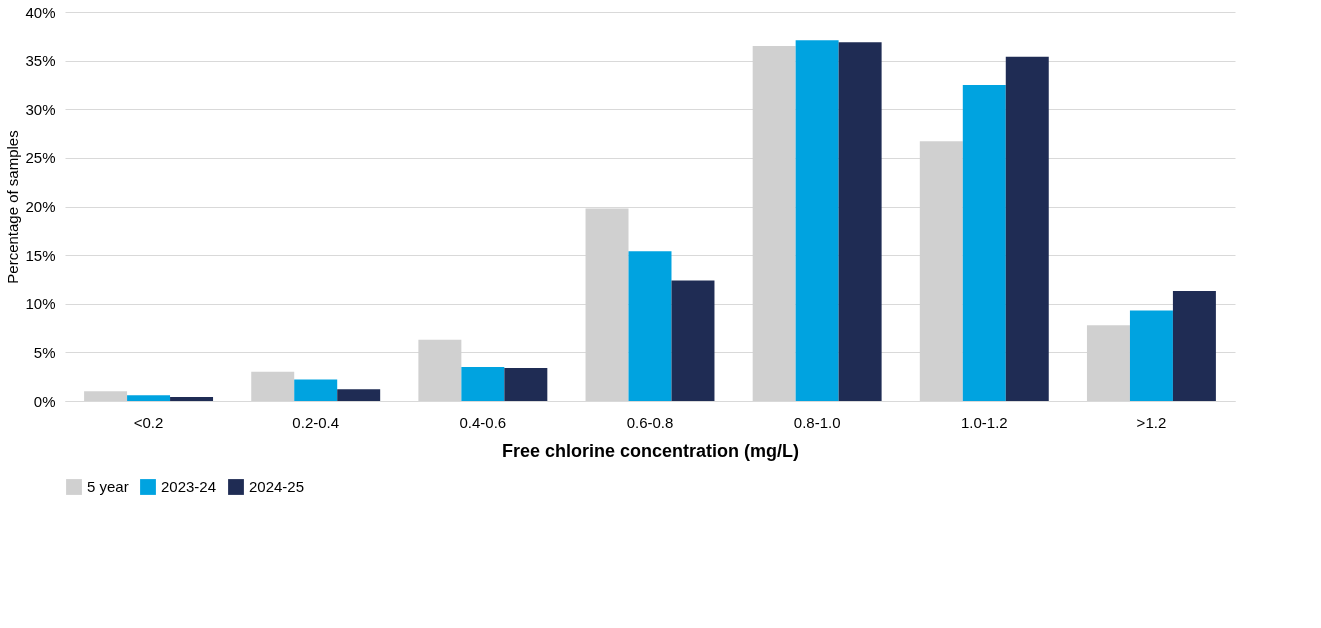 The width and height of the screenshot is (1321, 628). I want to click on y-tick-label: 40%, so click(40, 12).